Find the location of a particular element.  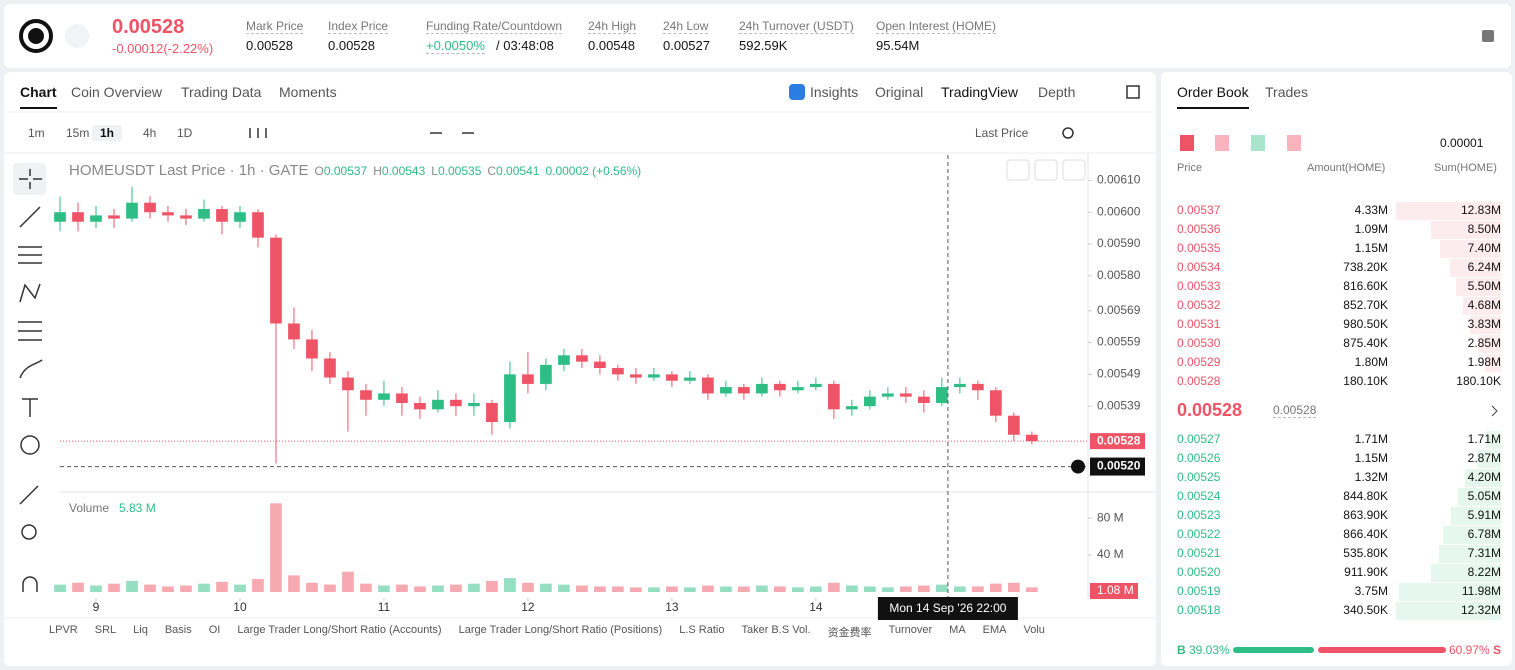

ob-sum: 5.05M is located at coordinates (1484, 496).